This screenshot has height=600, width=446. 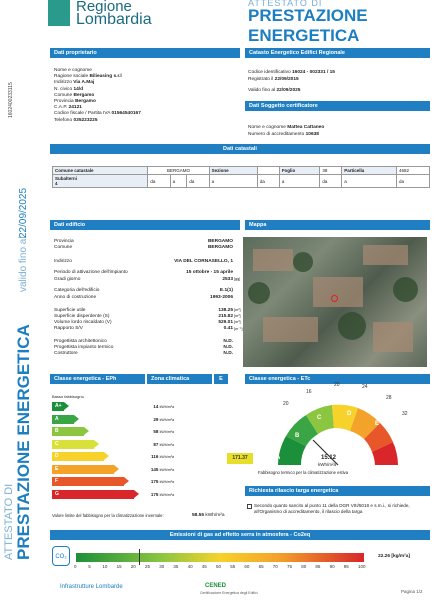 What do you see at coordinates (286, 127) in the screenshot?
I see `certifier-name: Nome e cognome Mattea Cattaneo` at bounding box center [286, 127].